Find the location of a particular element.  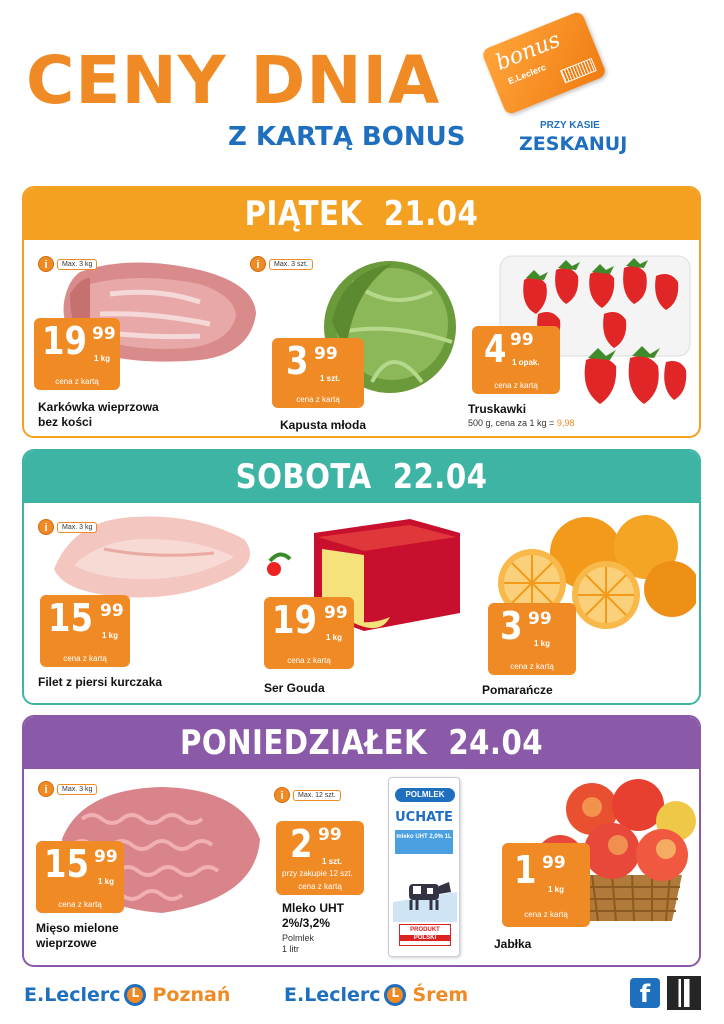

product-name: Truskawki is located at coordinates (497, 409).